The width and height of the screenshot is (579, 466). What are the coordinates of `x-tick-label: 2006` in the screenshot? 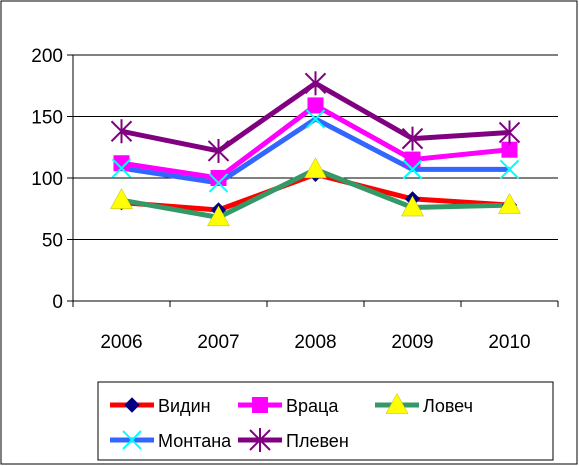 It's located at (121, 342).